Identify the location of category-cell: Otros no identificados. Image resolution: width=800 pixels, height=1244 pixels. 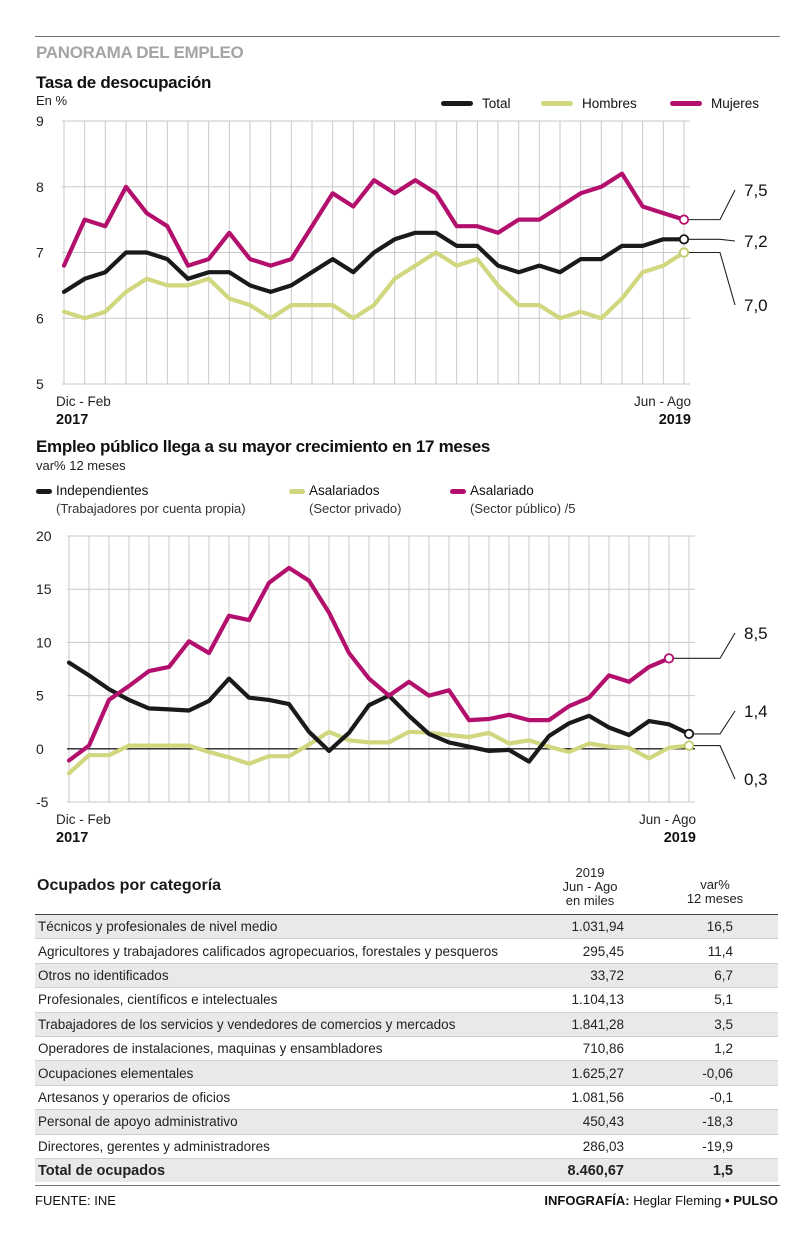
(268, 976).